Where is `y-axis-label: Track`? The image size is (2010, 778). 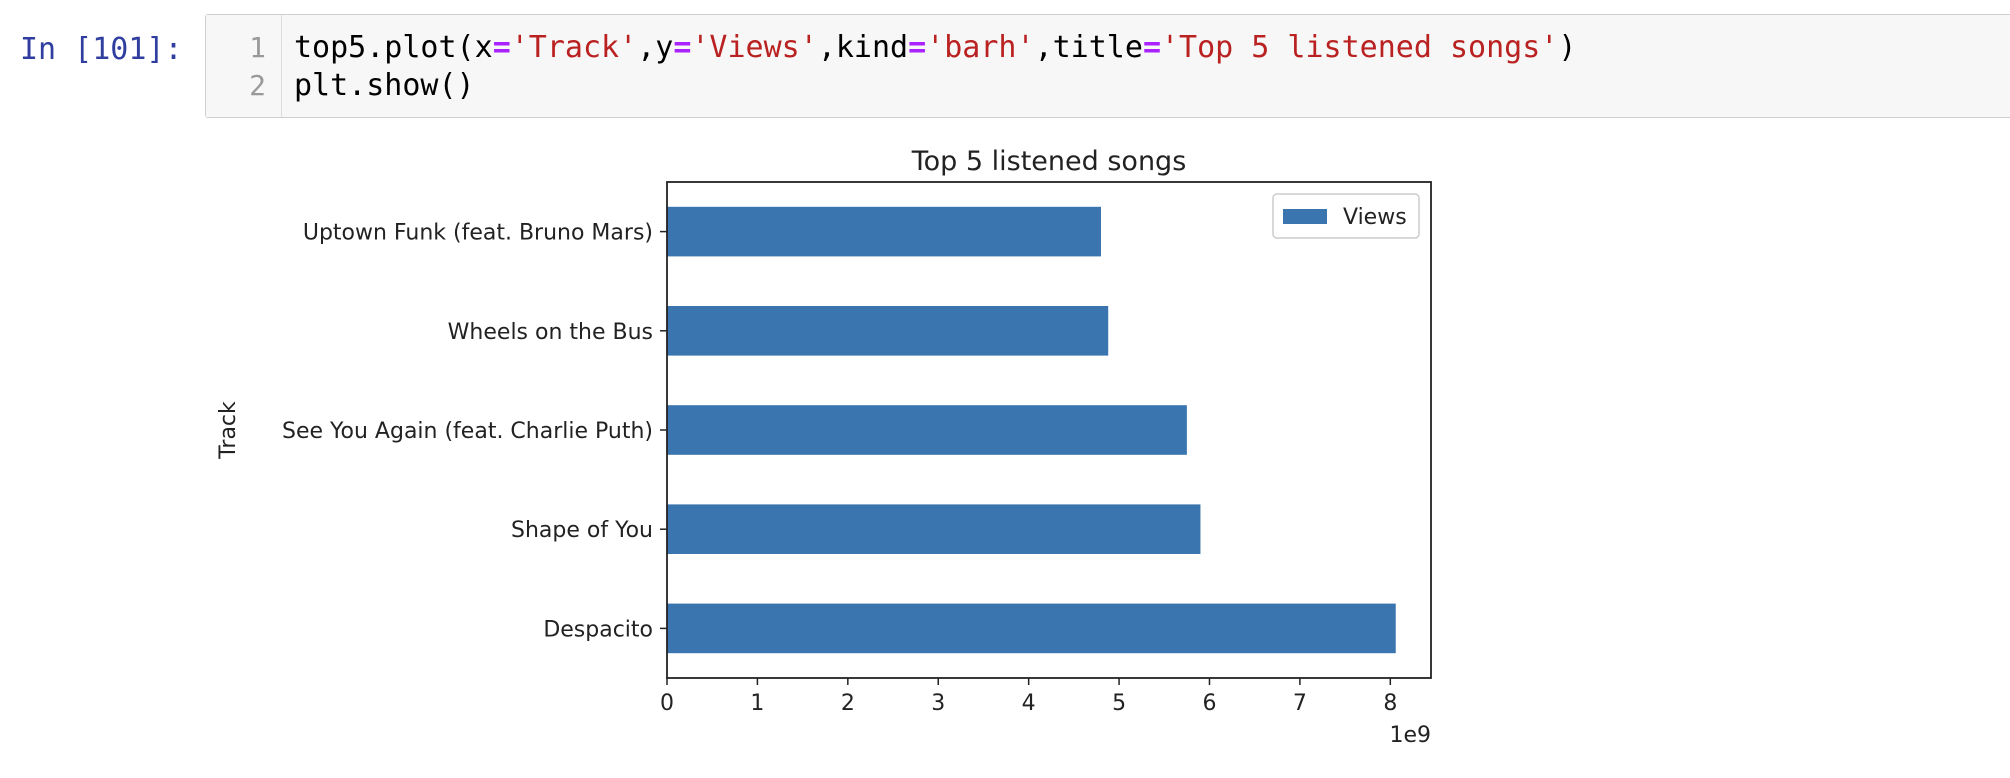
y-axis-label: Track is located at coordinates (228, 430).